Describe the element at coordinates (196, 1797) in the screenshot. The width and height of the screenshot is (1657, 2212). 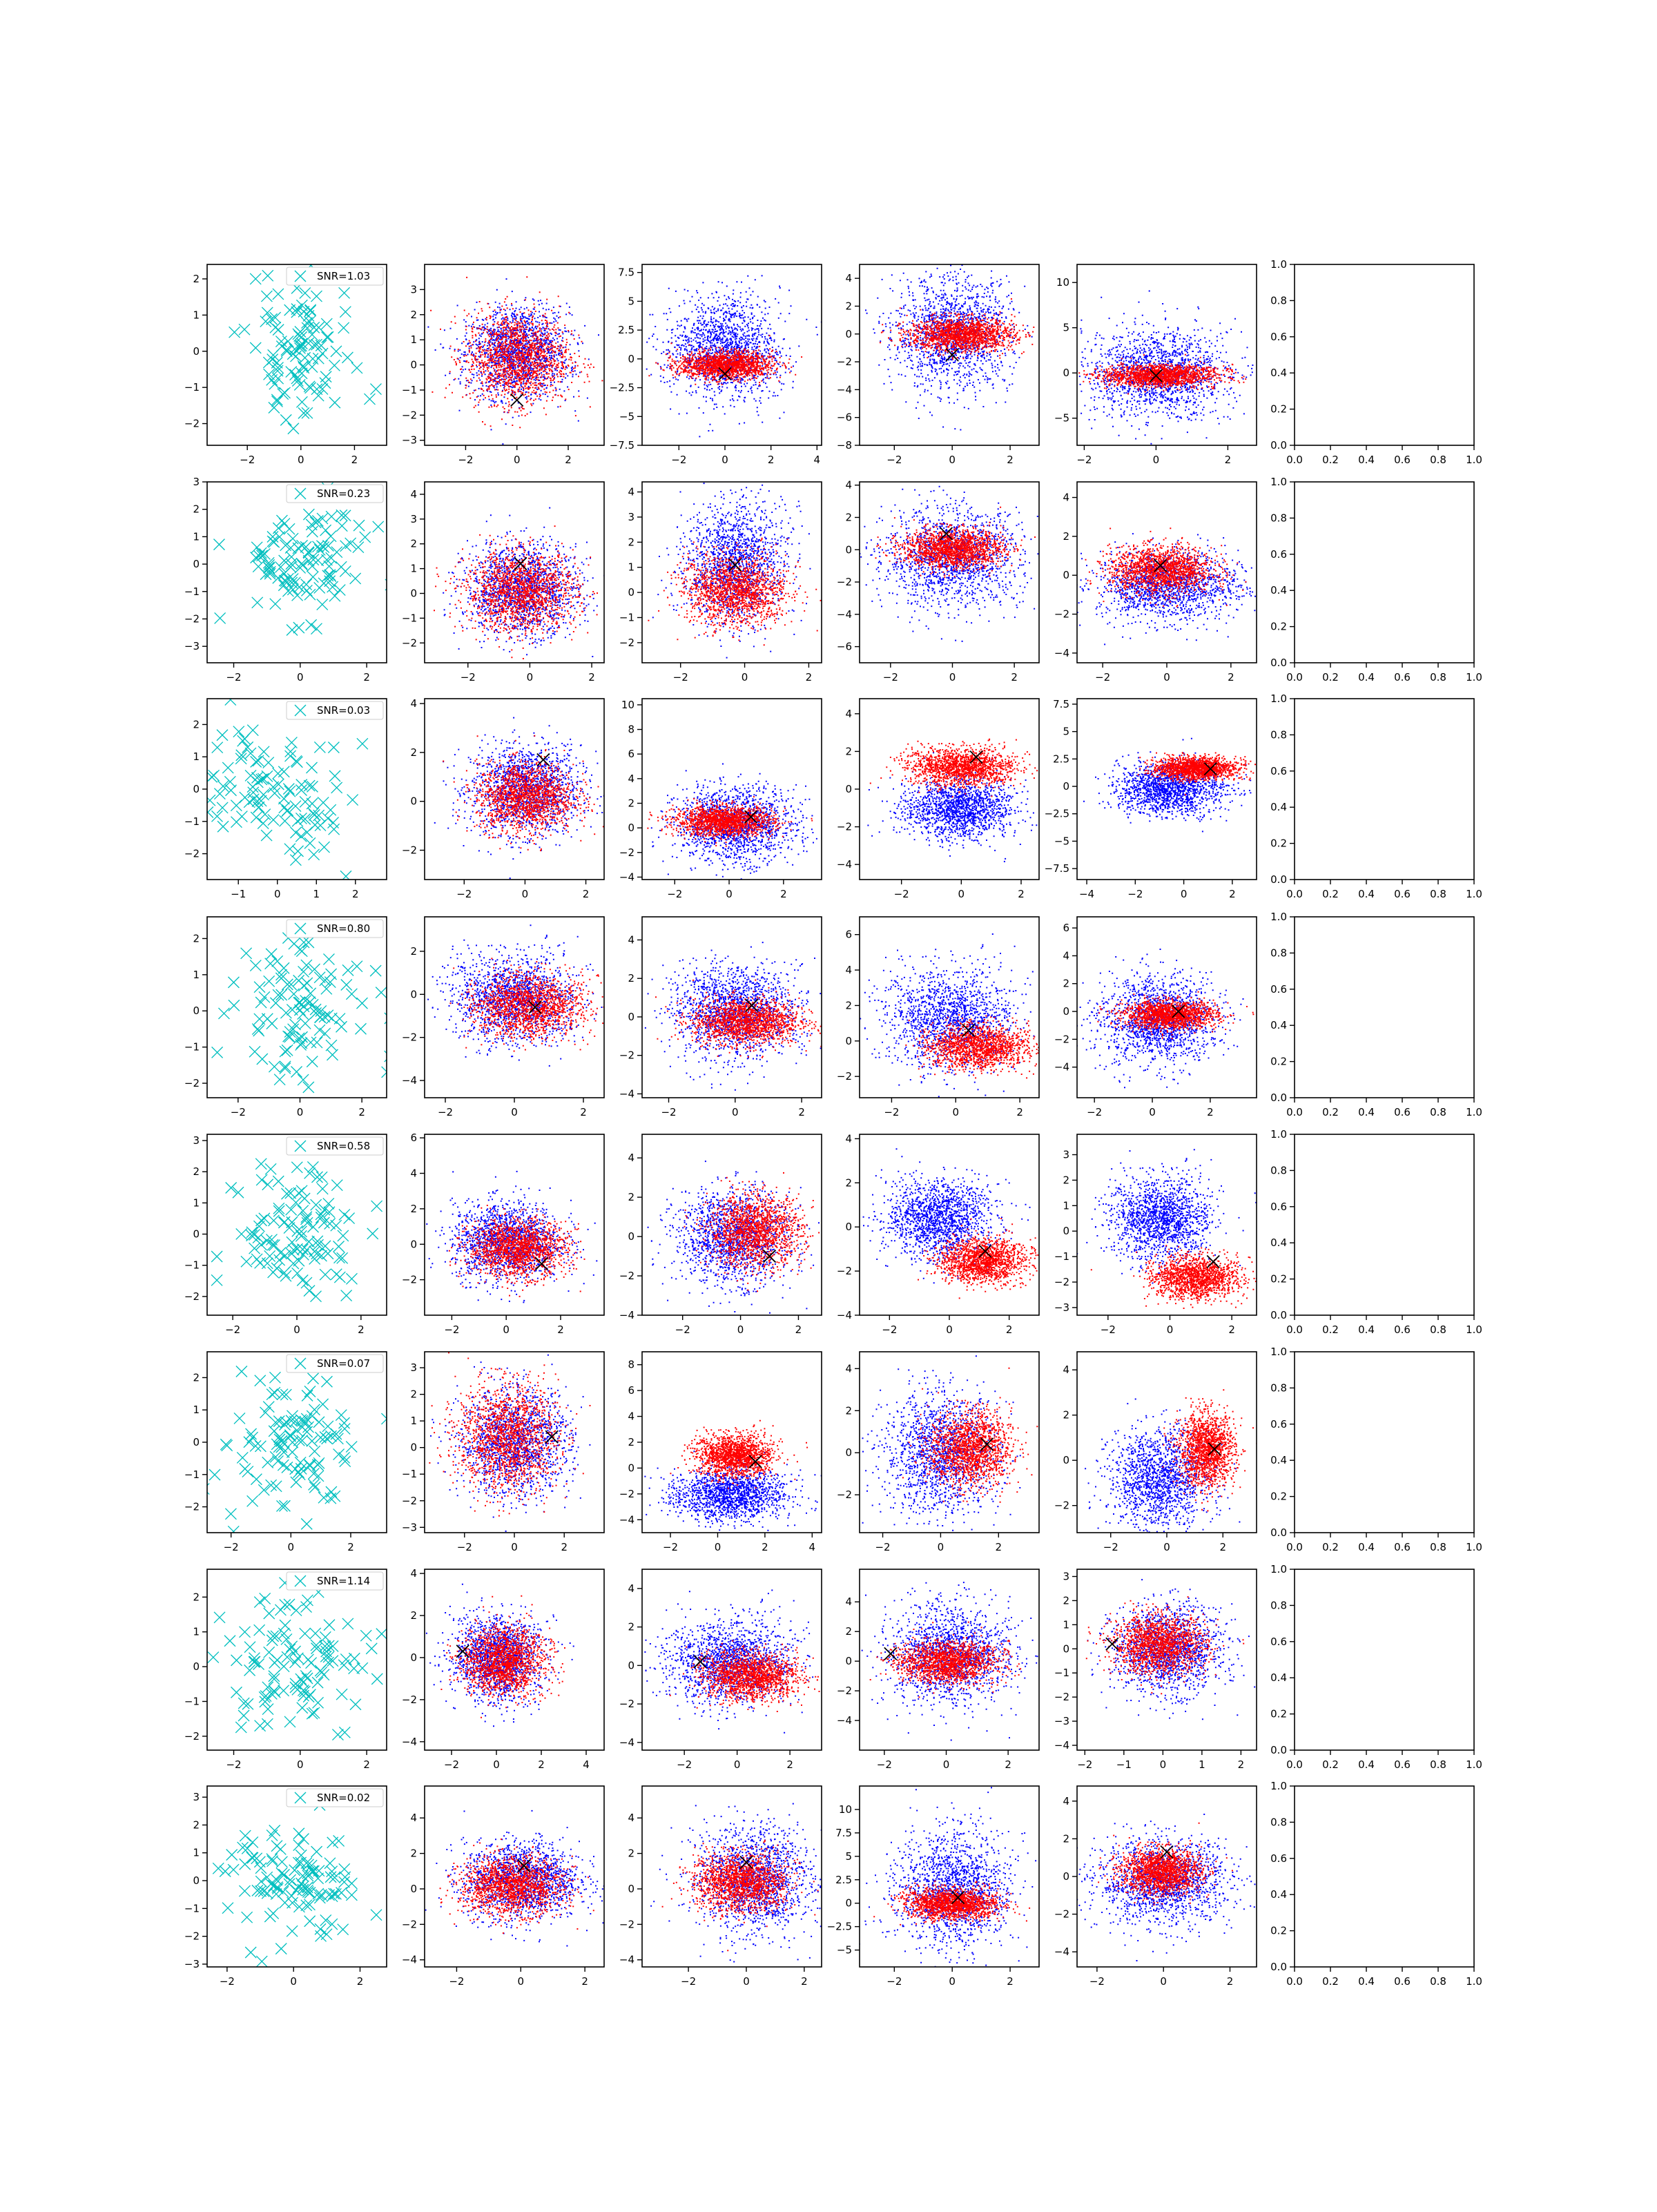
I see `y-tick-label: 3` at that location.